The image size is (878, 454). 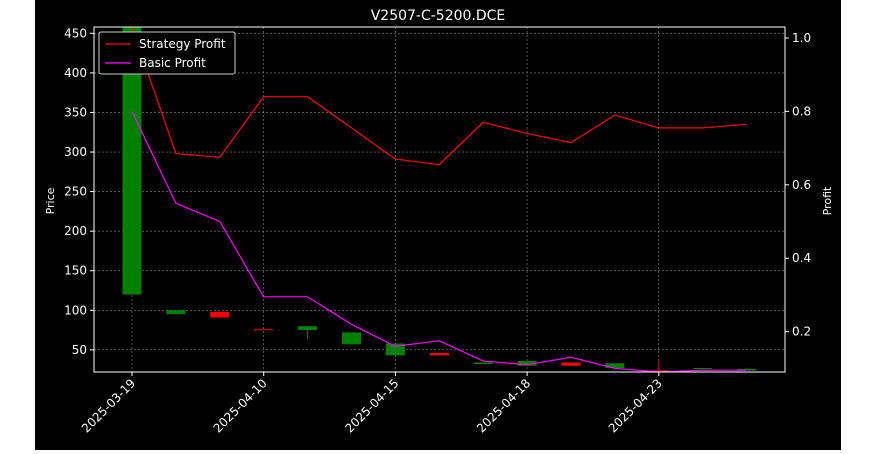 I want to click on y-tick-label-right: 0.6, so click(x=801, y=185).